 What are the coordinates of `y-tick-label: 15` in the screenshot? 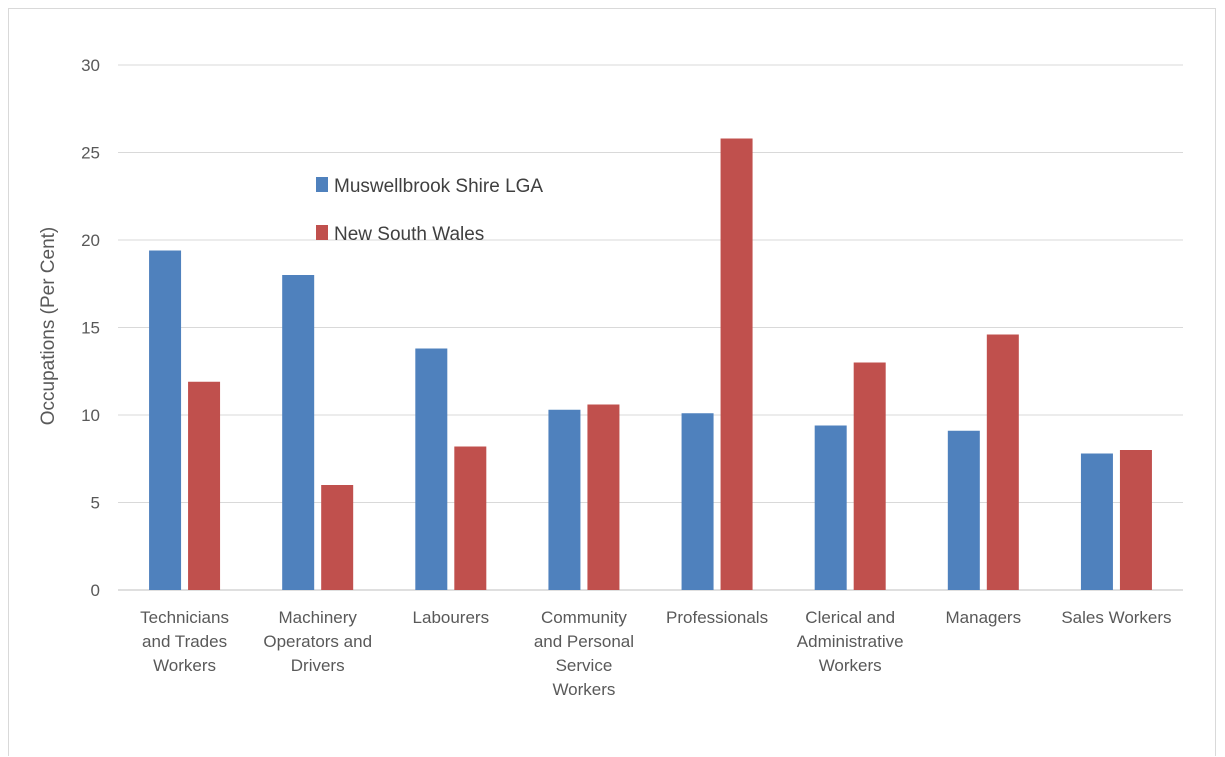 It's located at (90, 328).